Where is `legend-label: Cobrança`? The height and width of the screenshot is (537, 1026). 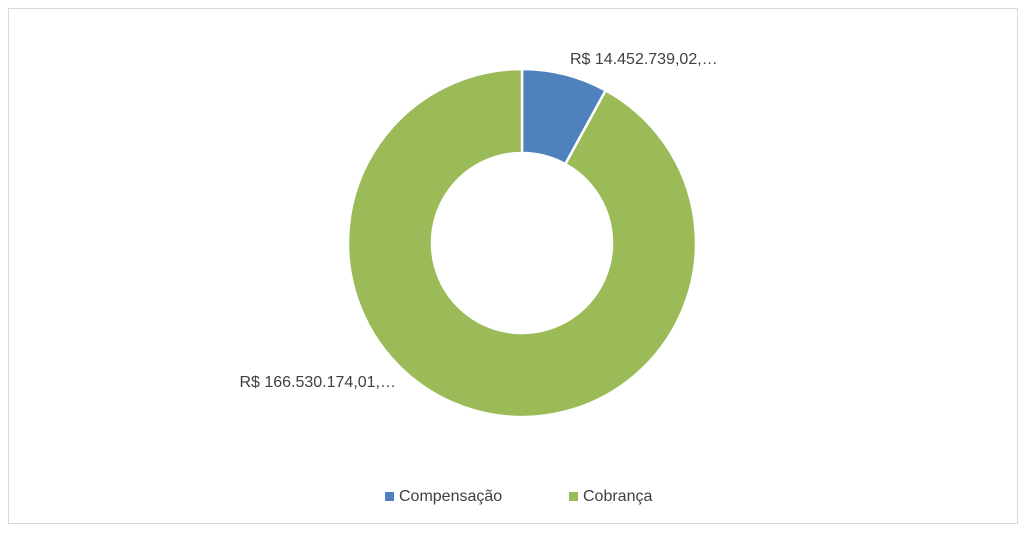
legend-label: Cobrança is located at coordinates (617, 496).